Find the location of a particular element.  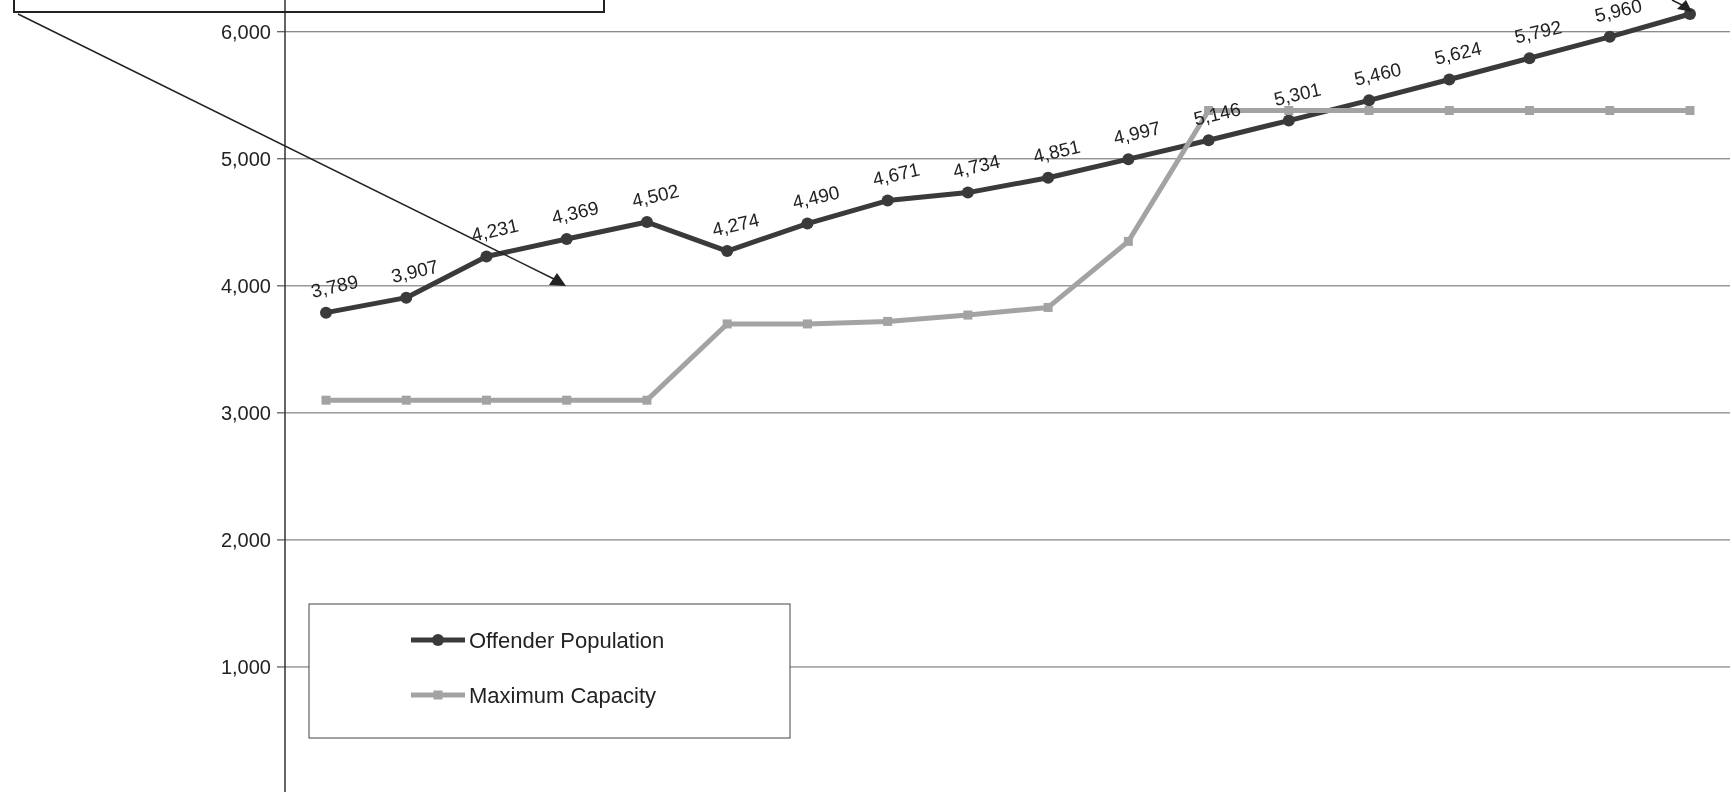

data-label: 4,851 is located at coordinates (1057, 151).